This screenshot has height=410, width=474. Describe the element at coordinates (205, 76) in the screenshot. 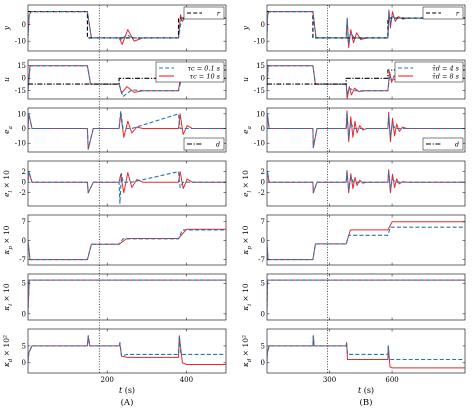

I see `legend-label: τc = 10 s` at that location.